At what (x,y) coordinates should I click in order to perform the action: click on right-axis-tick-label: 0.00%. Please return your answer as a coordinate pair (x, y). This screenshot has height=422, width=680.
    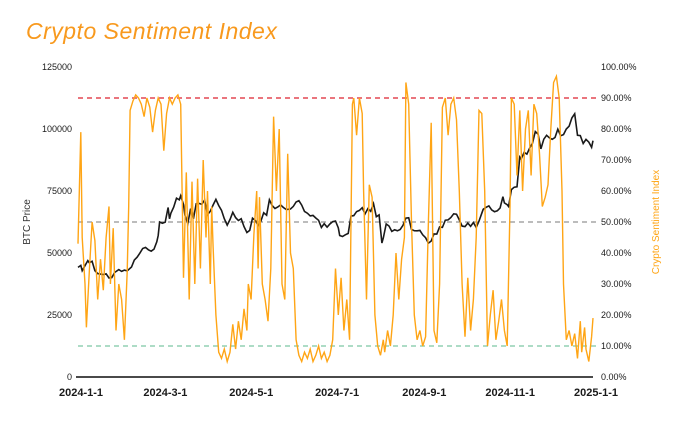
    Looking at the image, I should click on (614, 377).